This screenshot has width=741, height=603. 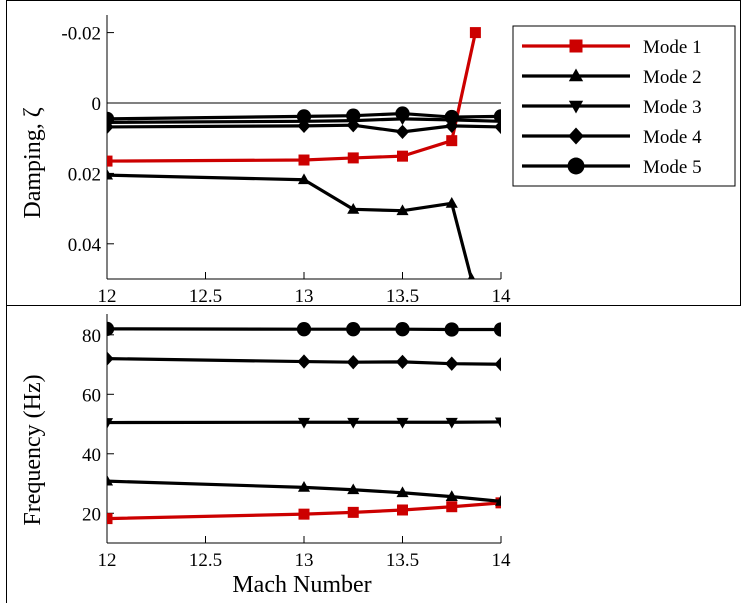 I want to click on damping-x-tick-label: 13, so click(x=304, y=296).